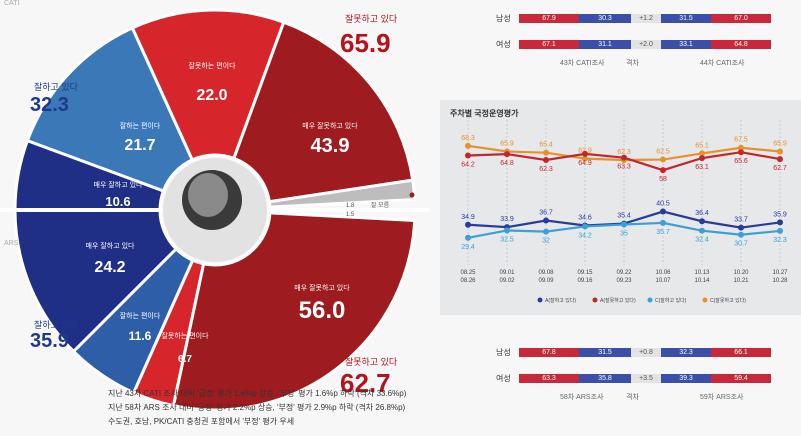 The image size is (801, 436). I want to click on gender-bar-segment-b-neg: 67.0, so click(741, 18).